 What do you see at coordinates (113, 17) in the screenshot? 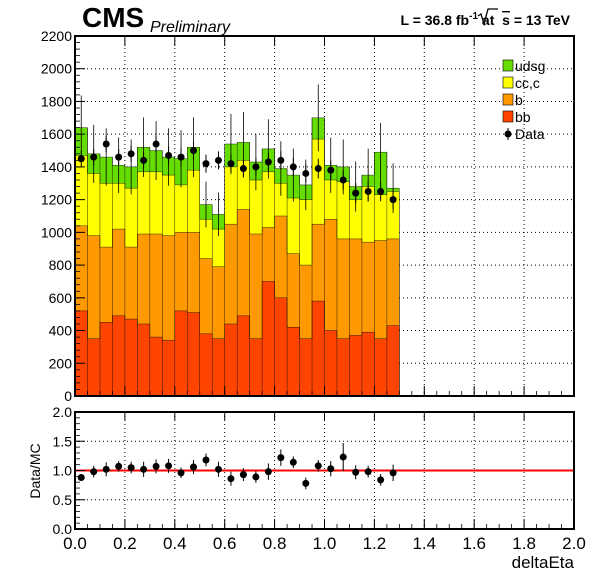
I see `experiment-label: CMS` at bounding box center [113, 17].